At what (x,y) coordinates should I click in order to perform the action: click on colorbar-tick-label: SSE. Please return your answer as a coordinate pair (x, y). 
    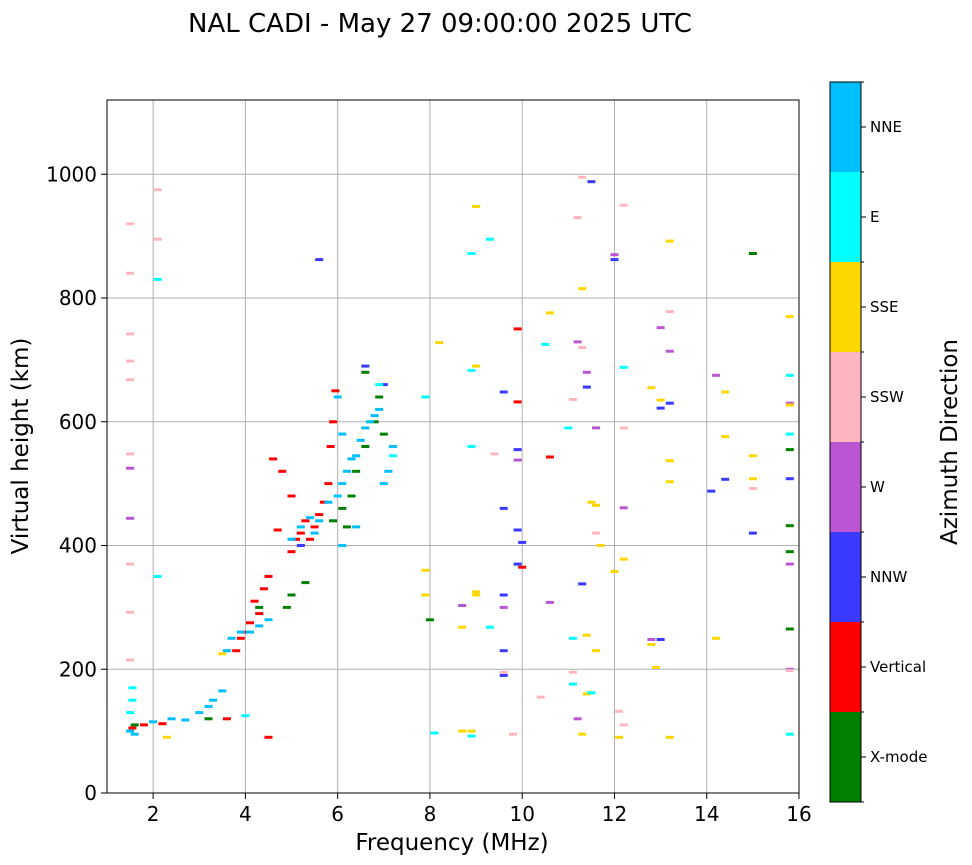
    Looking at the image, I should click on (884, 307).